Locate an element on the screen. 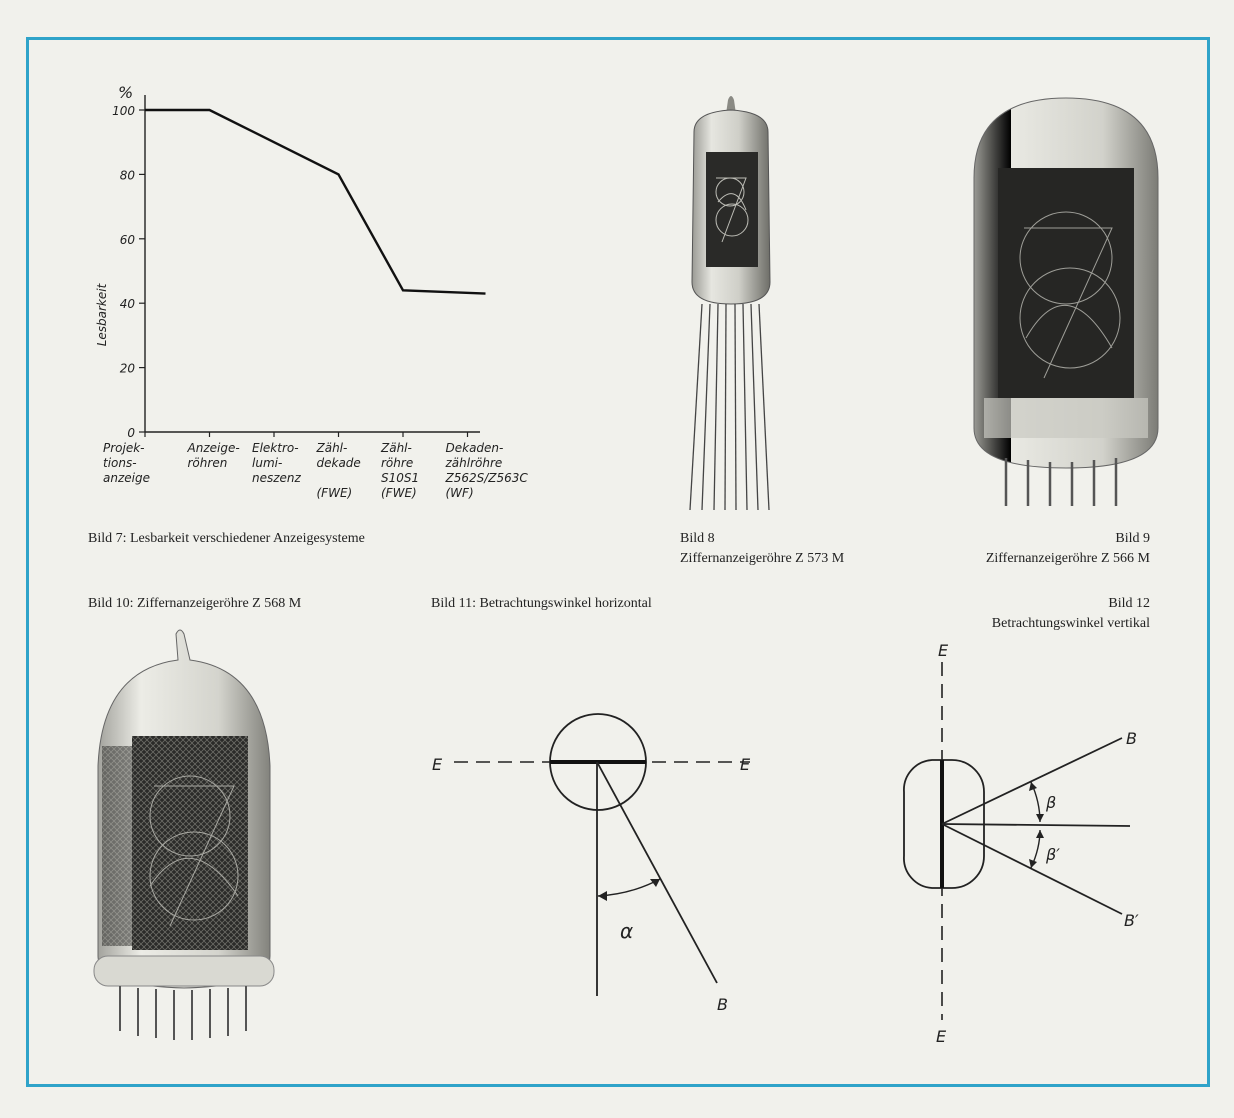 This screenshot has width=1234, height=1118. label-beta: β is located at coordinates (1050, 802).